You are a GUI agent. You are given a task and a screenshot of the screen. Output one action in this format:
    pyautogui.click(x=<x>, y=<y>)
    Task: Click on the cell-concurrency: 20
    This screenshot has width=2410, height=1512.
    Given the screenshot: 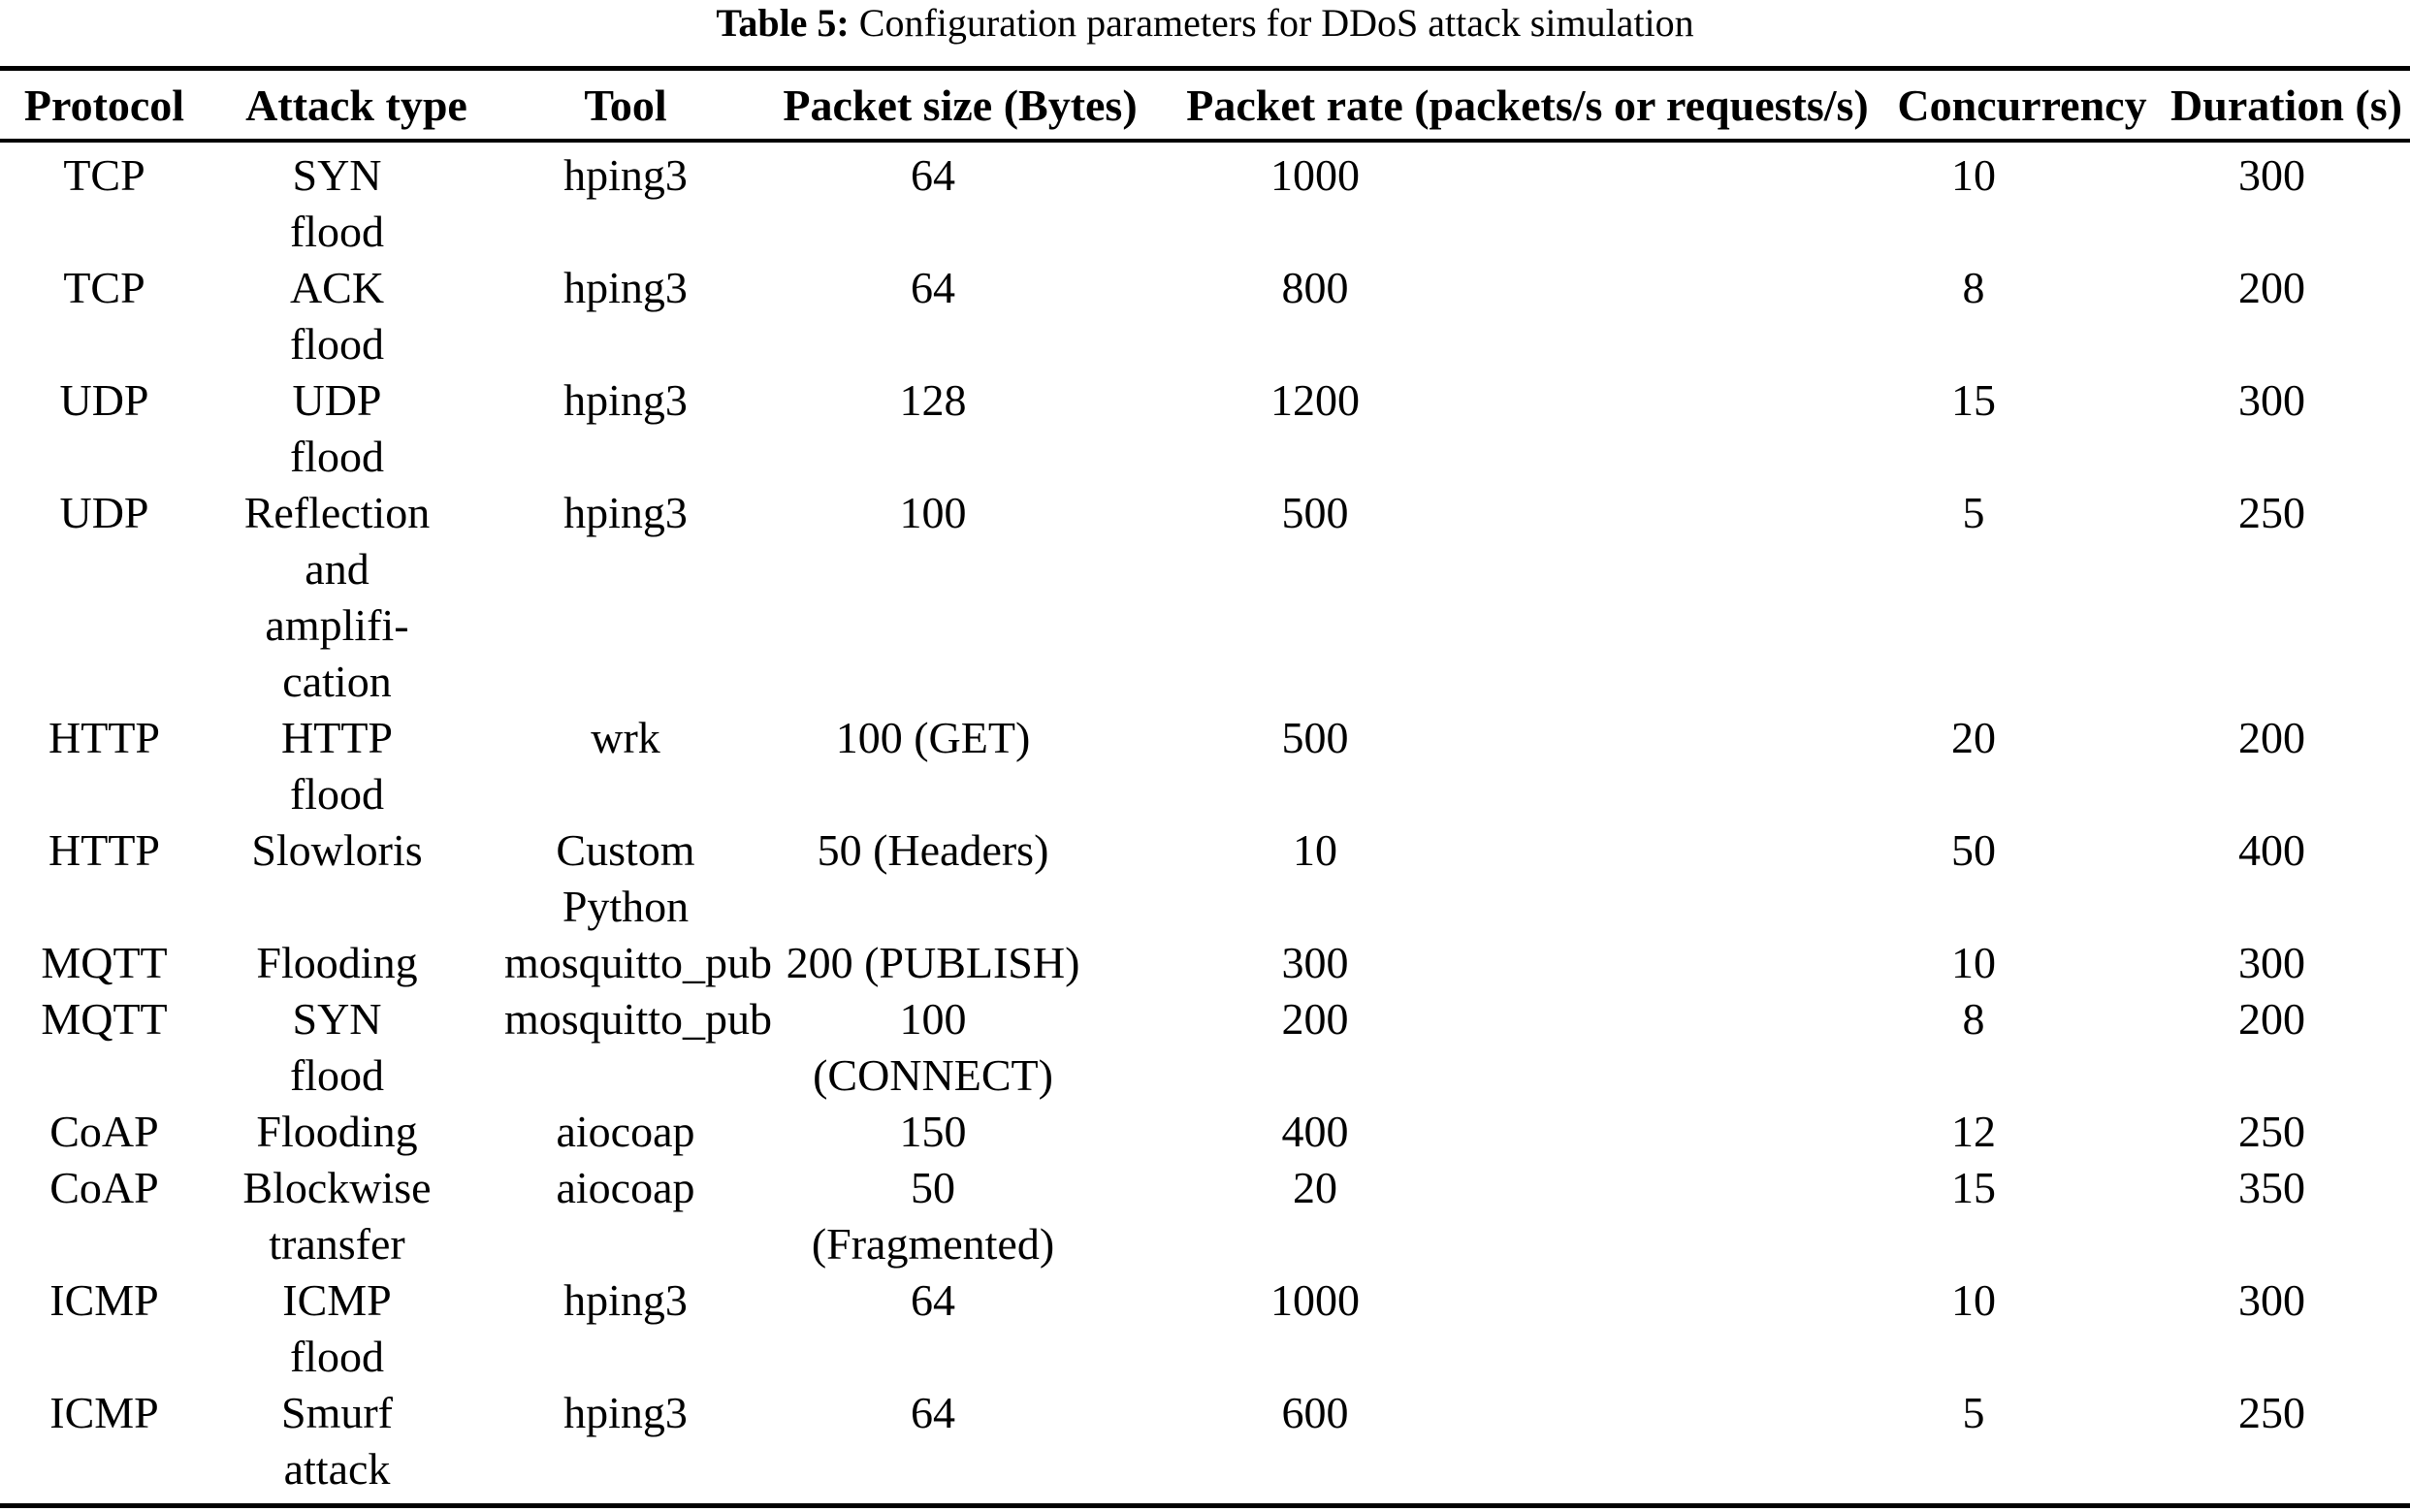 What is the action you would take?
    pyautogui.click(x=1973, y=737)
    